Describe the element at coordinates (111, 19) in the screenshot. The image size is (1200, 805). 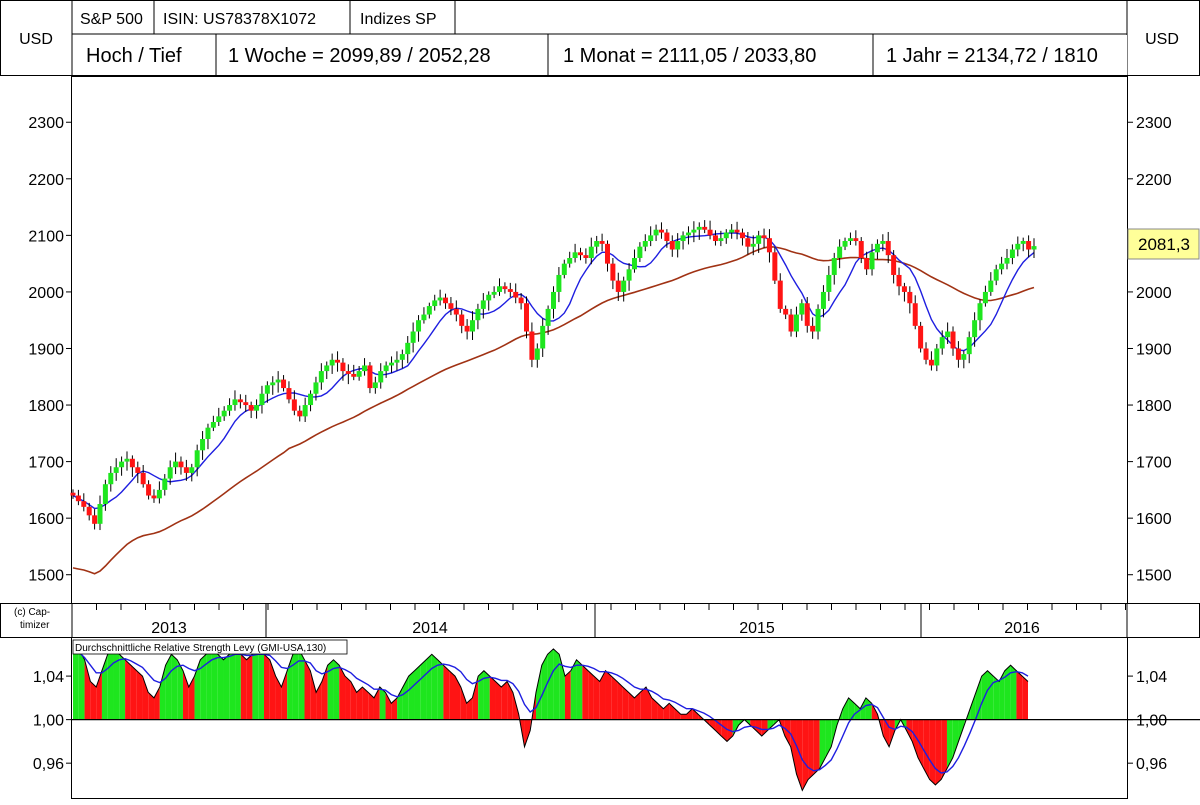
I see `info-instrument: S&P 500` at that location.